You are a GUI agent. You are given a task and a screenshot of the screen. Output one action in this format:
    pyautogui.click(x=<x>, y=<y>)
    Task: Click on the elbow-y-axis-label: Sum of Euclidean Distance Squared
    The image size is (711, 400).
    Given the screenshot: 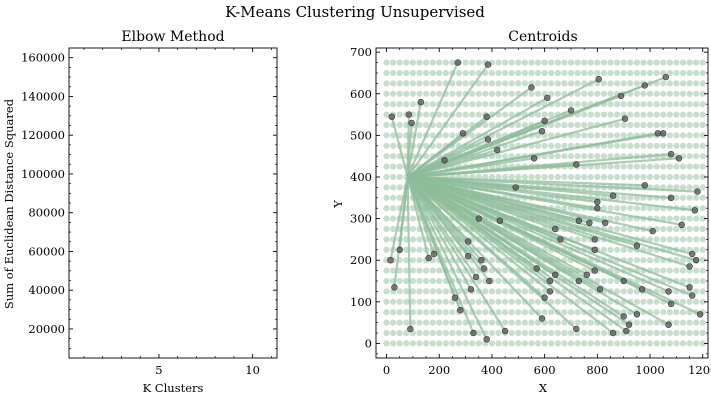 What is the action you would take?
    pyautogui.click(x=9, y=203)
    